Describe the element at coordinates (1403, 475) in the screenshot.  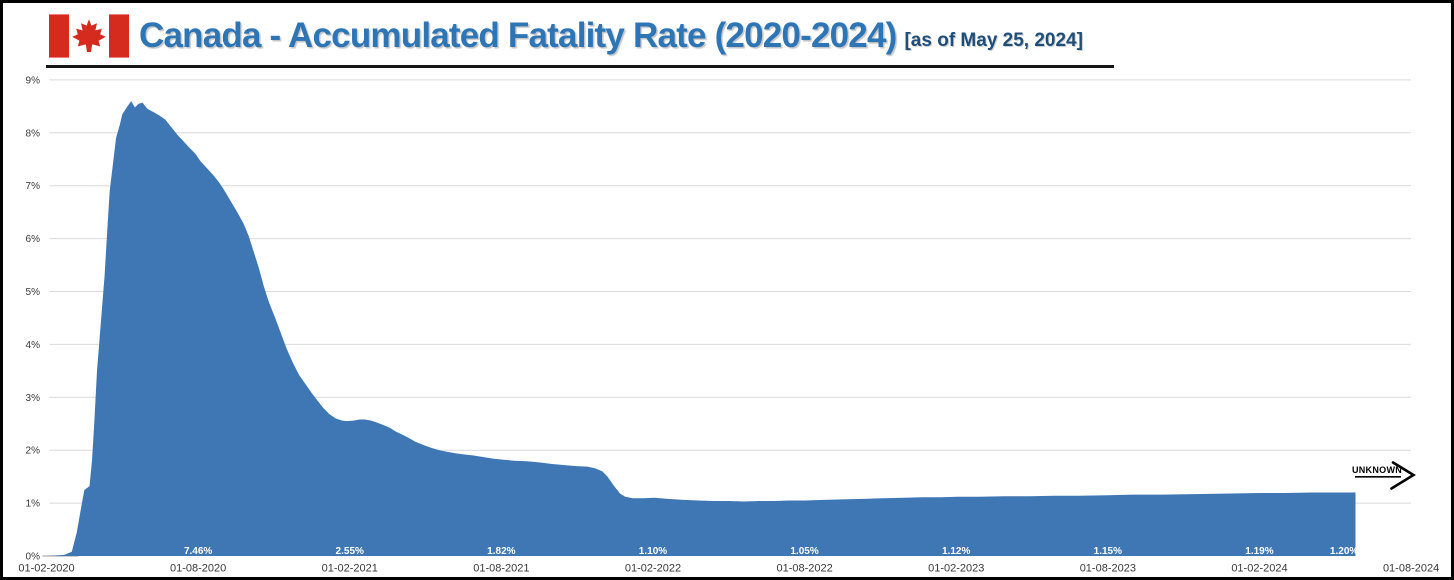
I see `right-arrow-icon` at that location.